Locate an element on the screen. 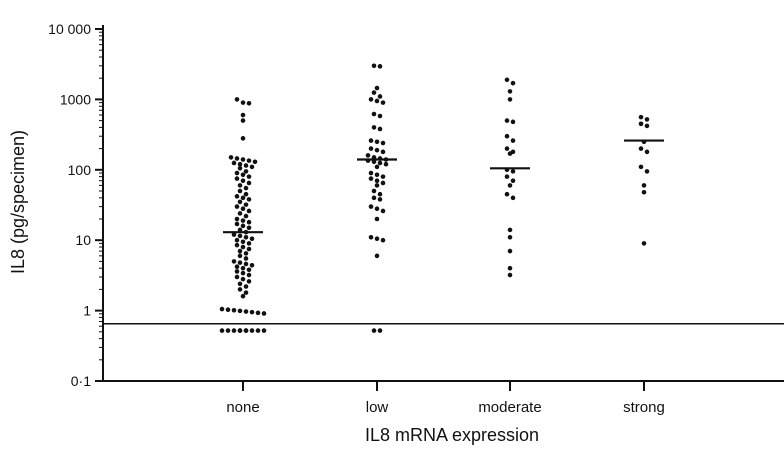 The width and height of the screenshot is (784, 455). y-tick-label: 100 is located at coordinates (80, 170).